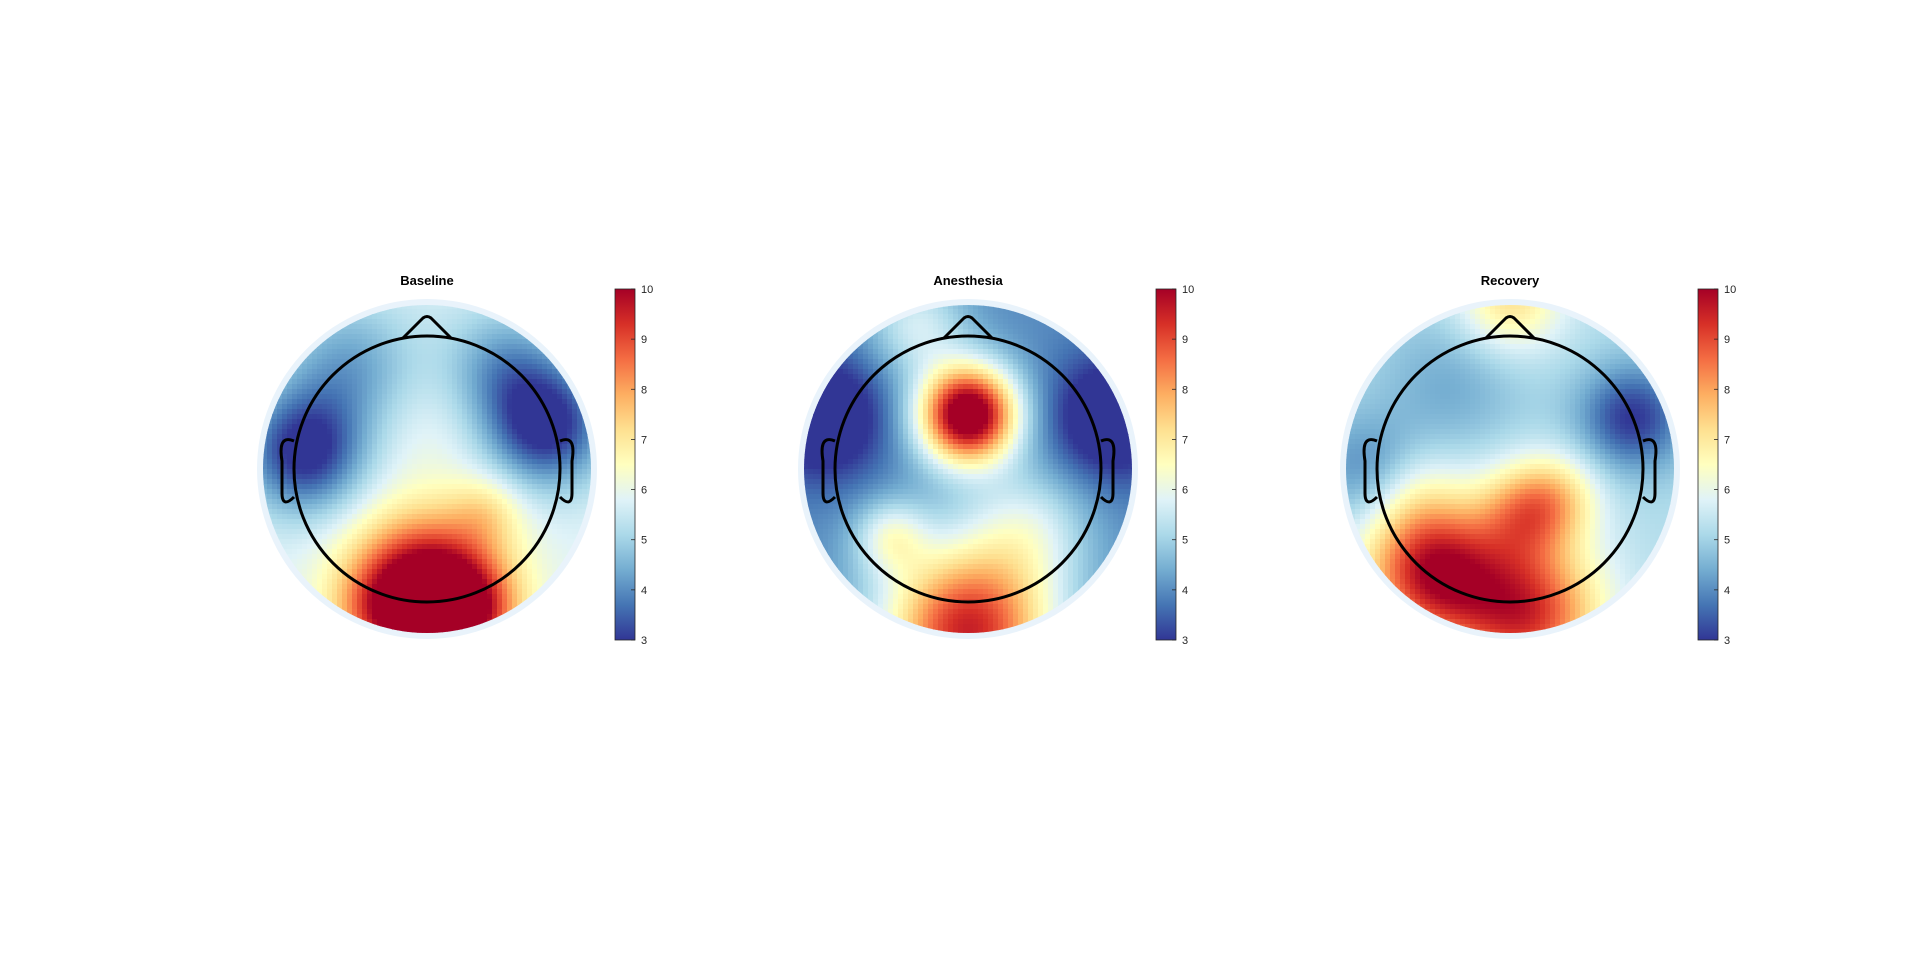 The image size is (1920, 963). I want to click on panel-title: Baseline, so click(426, 280).